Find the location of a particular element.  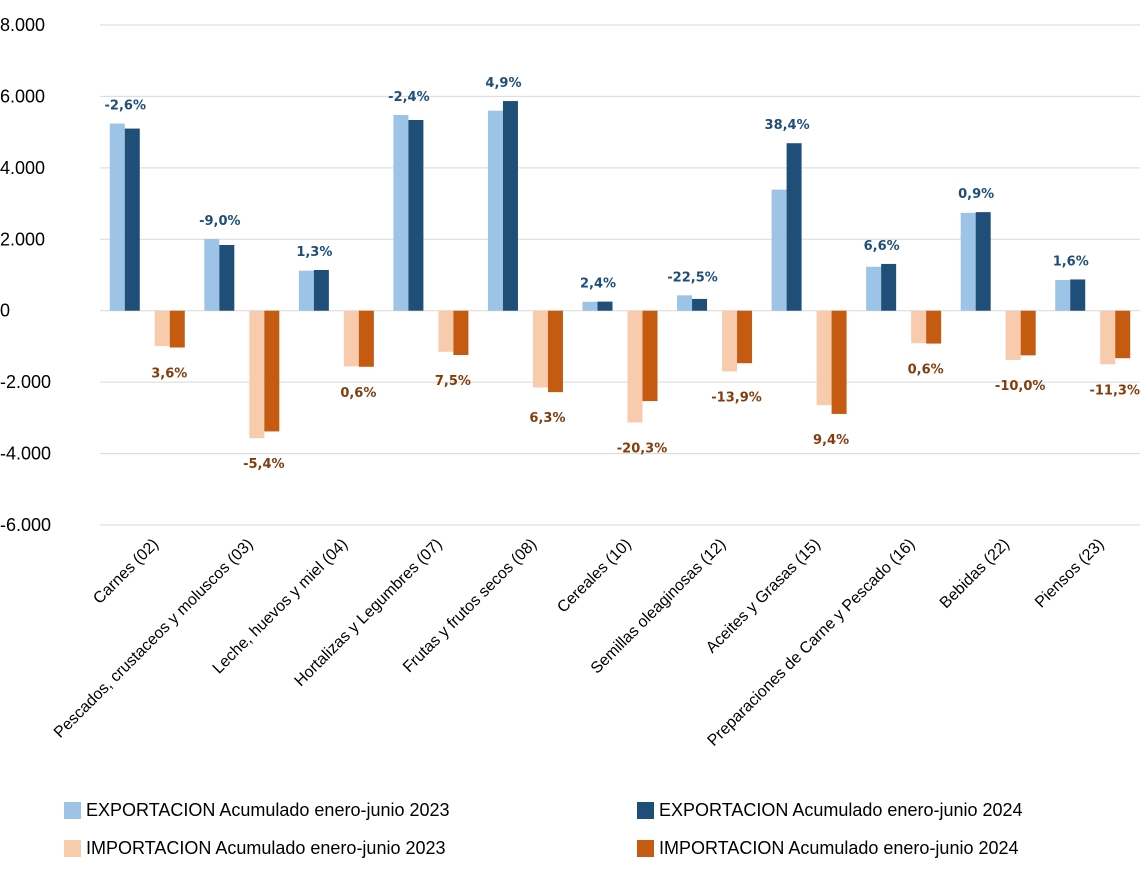

import-change-label: -11,3% is located at coordinates (1114, 390).